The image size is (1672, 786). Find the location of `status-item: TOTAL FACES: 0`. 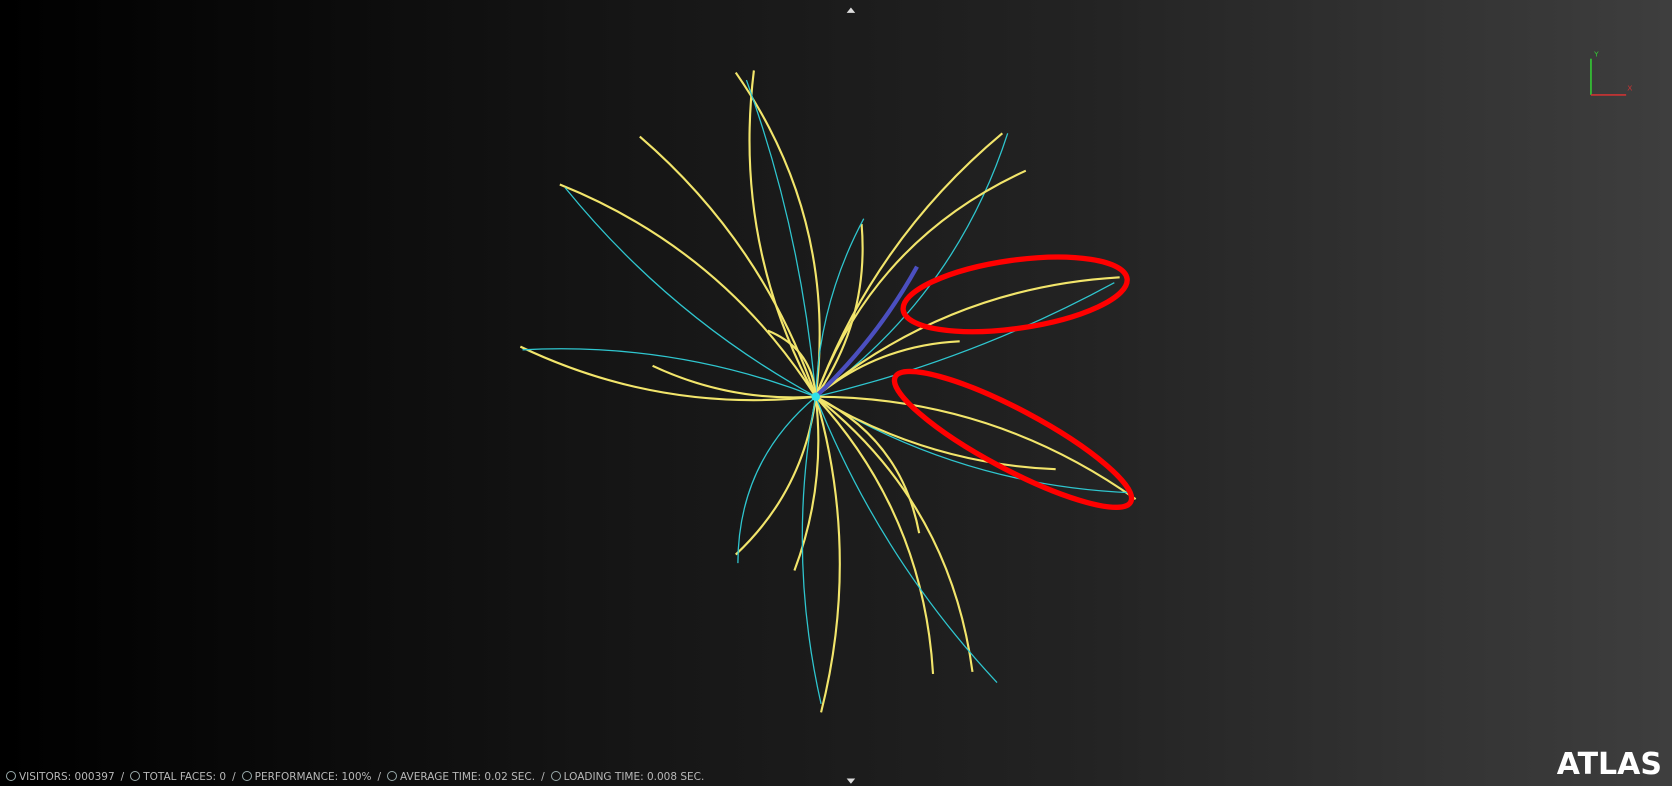

status-item: TOTAL FACES: 0 is located at coordinates (178, 777).